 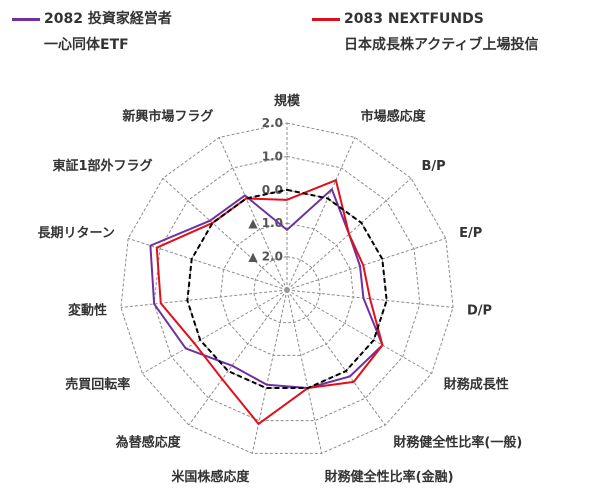 I want to click on legend-entry-2083: 2083 NEXTFUNDS 日本成長株アクティブ上場投信, so click(x=425, y=32).